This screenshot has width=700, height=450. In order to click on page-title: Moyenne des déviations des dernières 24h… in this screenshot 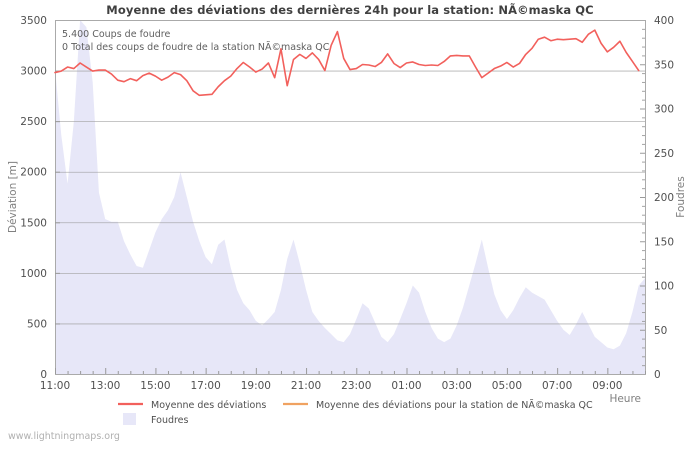, I will do `click(350, 10)`.